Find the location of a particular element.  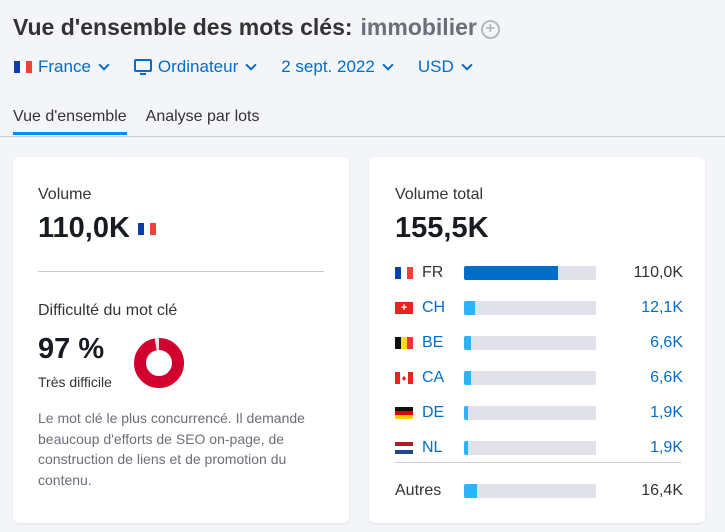

tab-overview: Vue d'ensemble is located at coordinates (70, 121).